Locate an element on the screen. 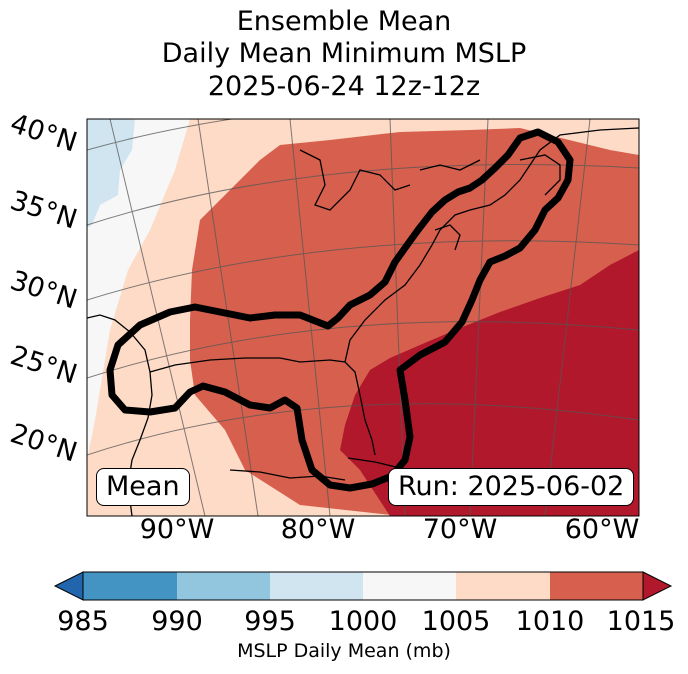 This screenshot has width=688, height=674. lon-label-70w: 70°W is located at coordinates (460, 529).